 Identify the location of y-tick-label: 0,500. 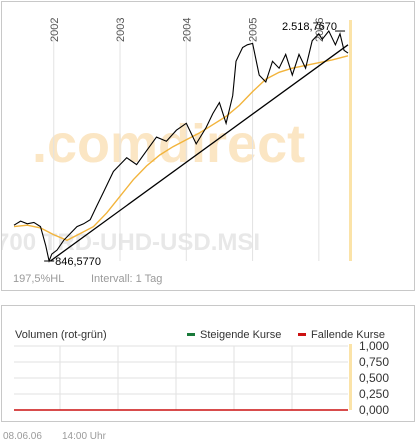
(374, 378).